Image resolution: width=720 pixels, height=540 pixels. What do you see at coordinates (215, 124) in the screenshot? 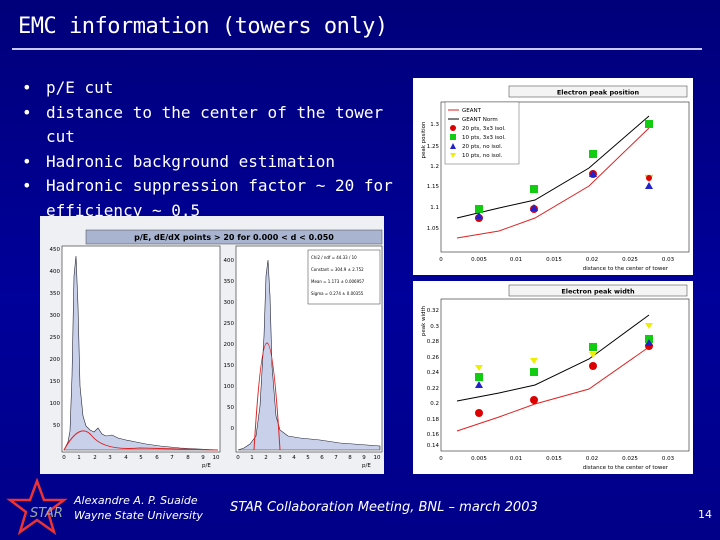
I see `bullet-text: distance to the center of the tower cut` at bounding box center [215, 124].